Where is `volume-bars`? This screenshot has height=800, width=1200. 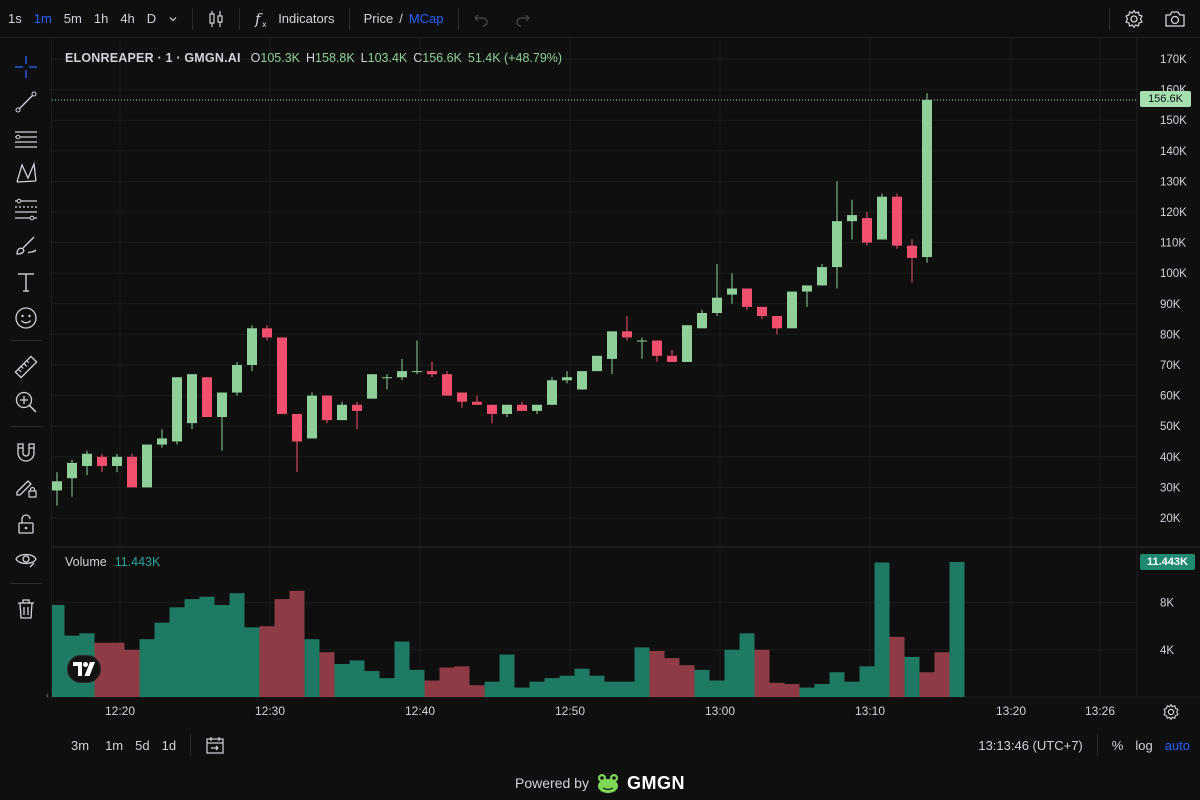 volume-bars is located at coordinates (508, 629).